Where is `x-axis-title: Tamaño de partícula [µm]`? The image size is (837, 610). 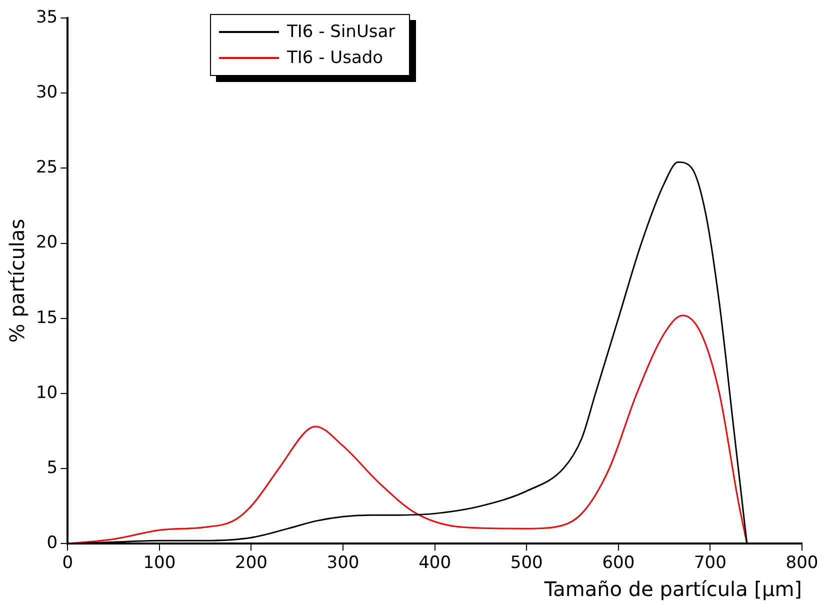
x-axis-title: Tamaño de partícula [µm] is located at coordinates (672, 589).